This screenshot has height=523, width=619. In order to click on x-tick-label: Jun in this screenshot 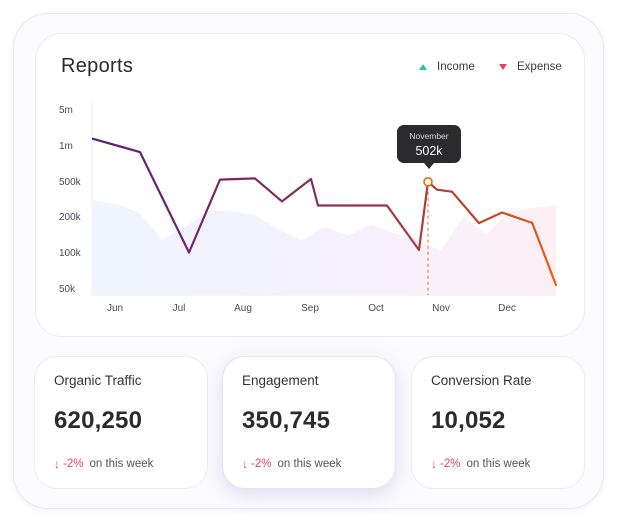, I will do `click(115, 308)`.